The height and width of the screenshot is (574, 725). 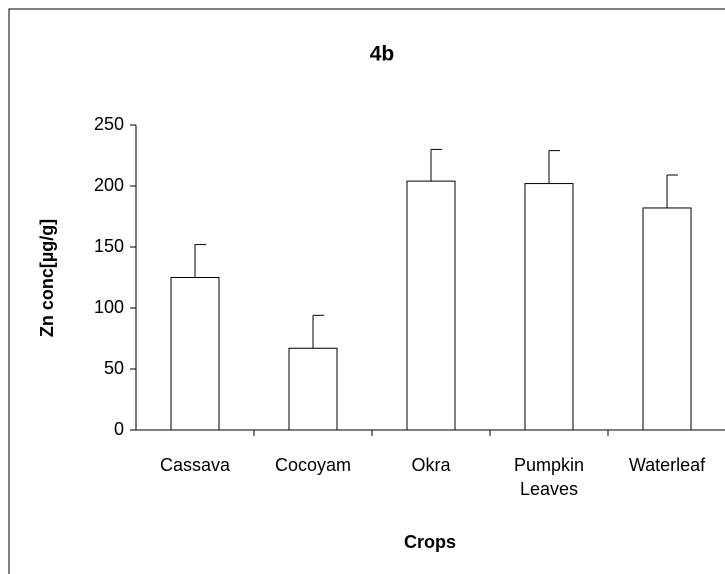 I want to click on y-axis-label: Zn conc[µg/g], so click(x=47, y=278).